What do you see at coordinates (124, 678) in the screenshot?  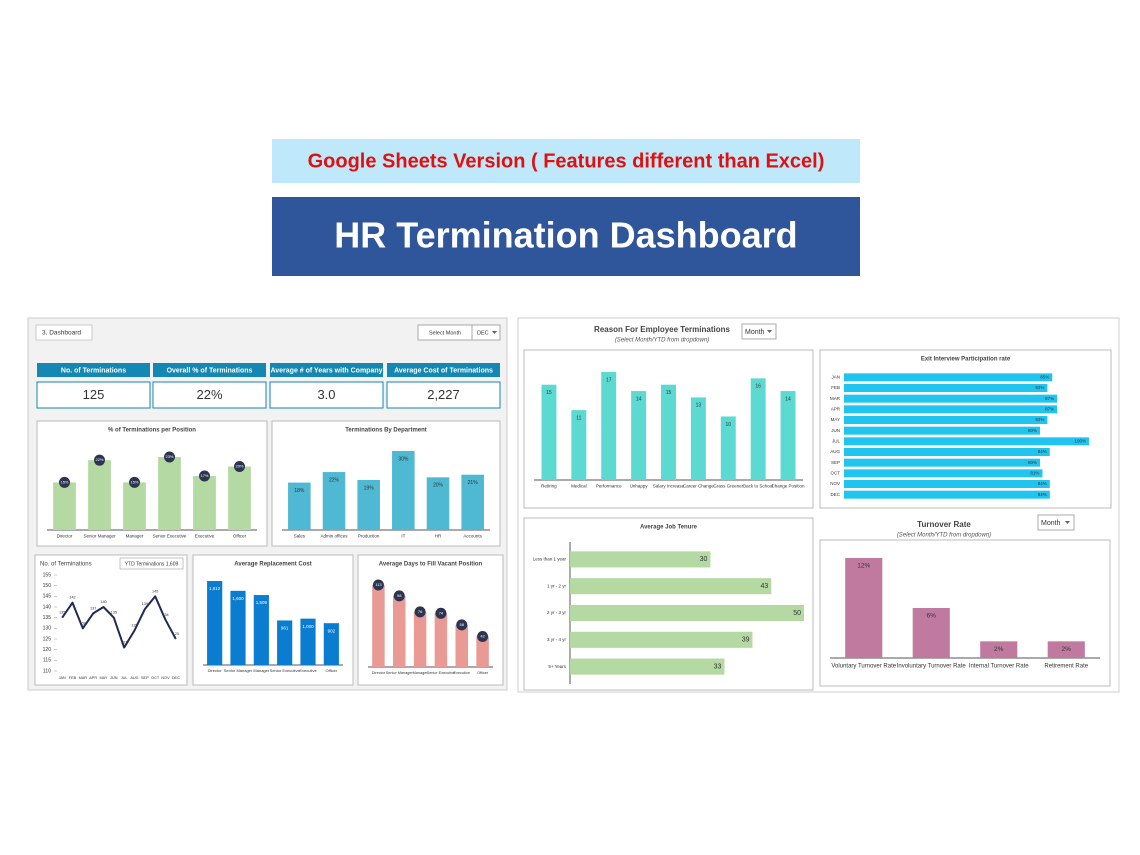 I see `x-tick-label: JUL` at bounding box center [124, 678].